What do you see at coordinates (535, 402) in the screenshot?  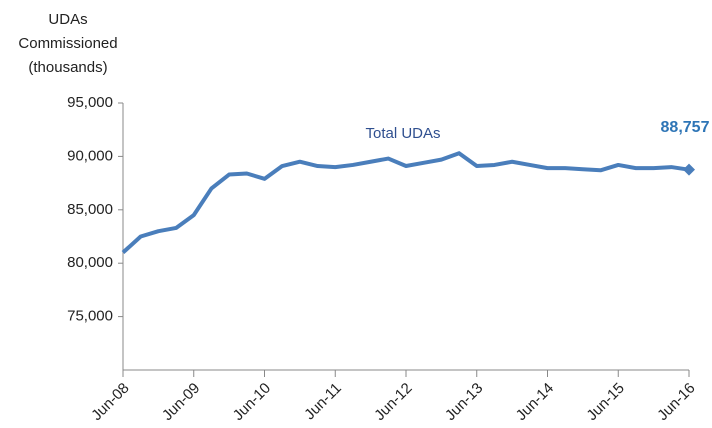 I see `x-tick-label: Jun-14` at bounding box center [535, 402].